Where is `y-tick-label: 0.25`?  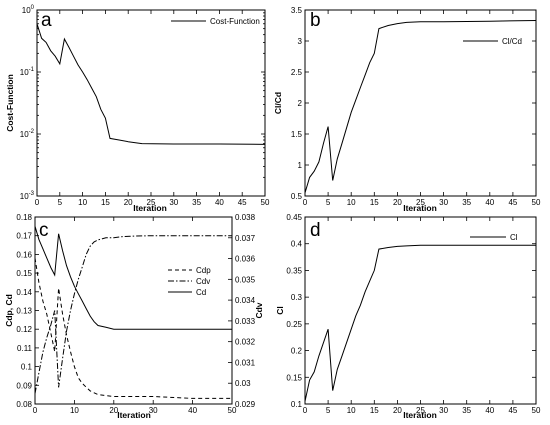 y-tick-label: 0.25 is located at coordinates (294, 324).